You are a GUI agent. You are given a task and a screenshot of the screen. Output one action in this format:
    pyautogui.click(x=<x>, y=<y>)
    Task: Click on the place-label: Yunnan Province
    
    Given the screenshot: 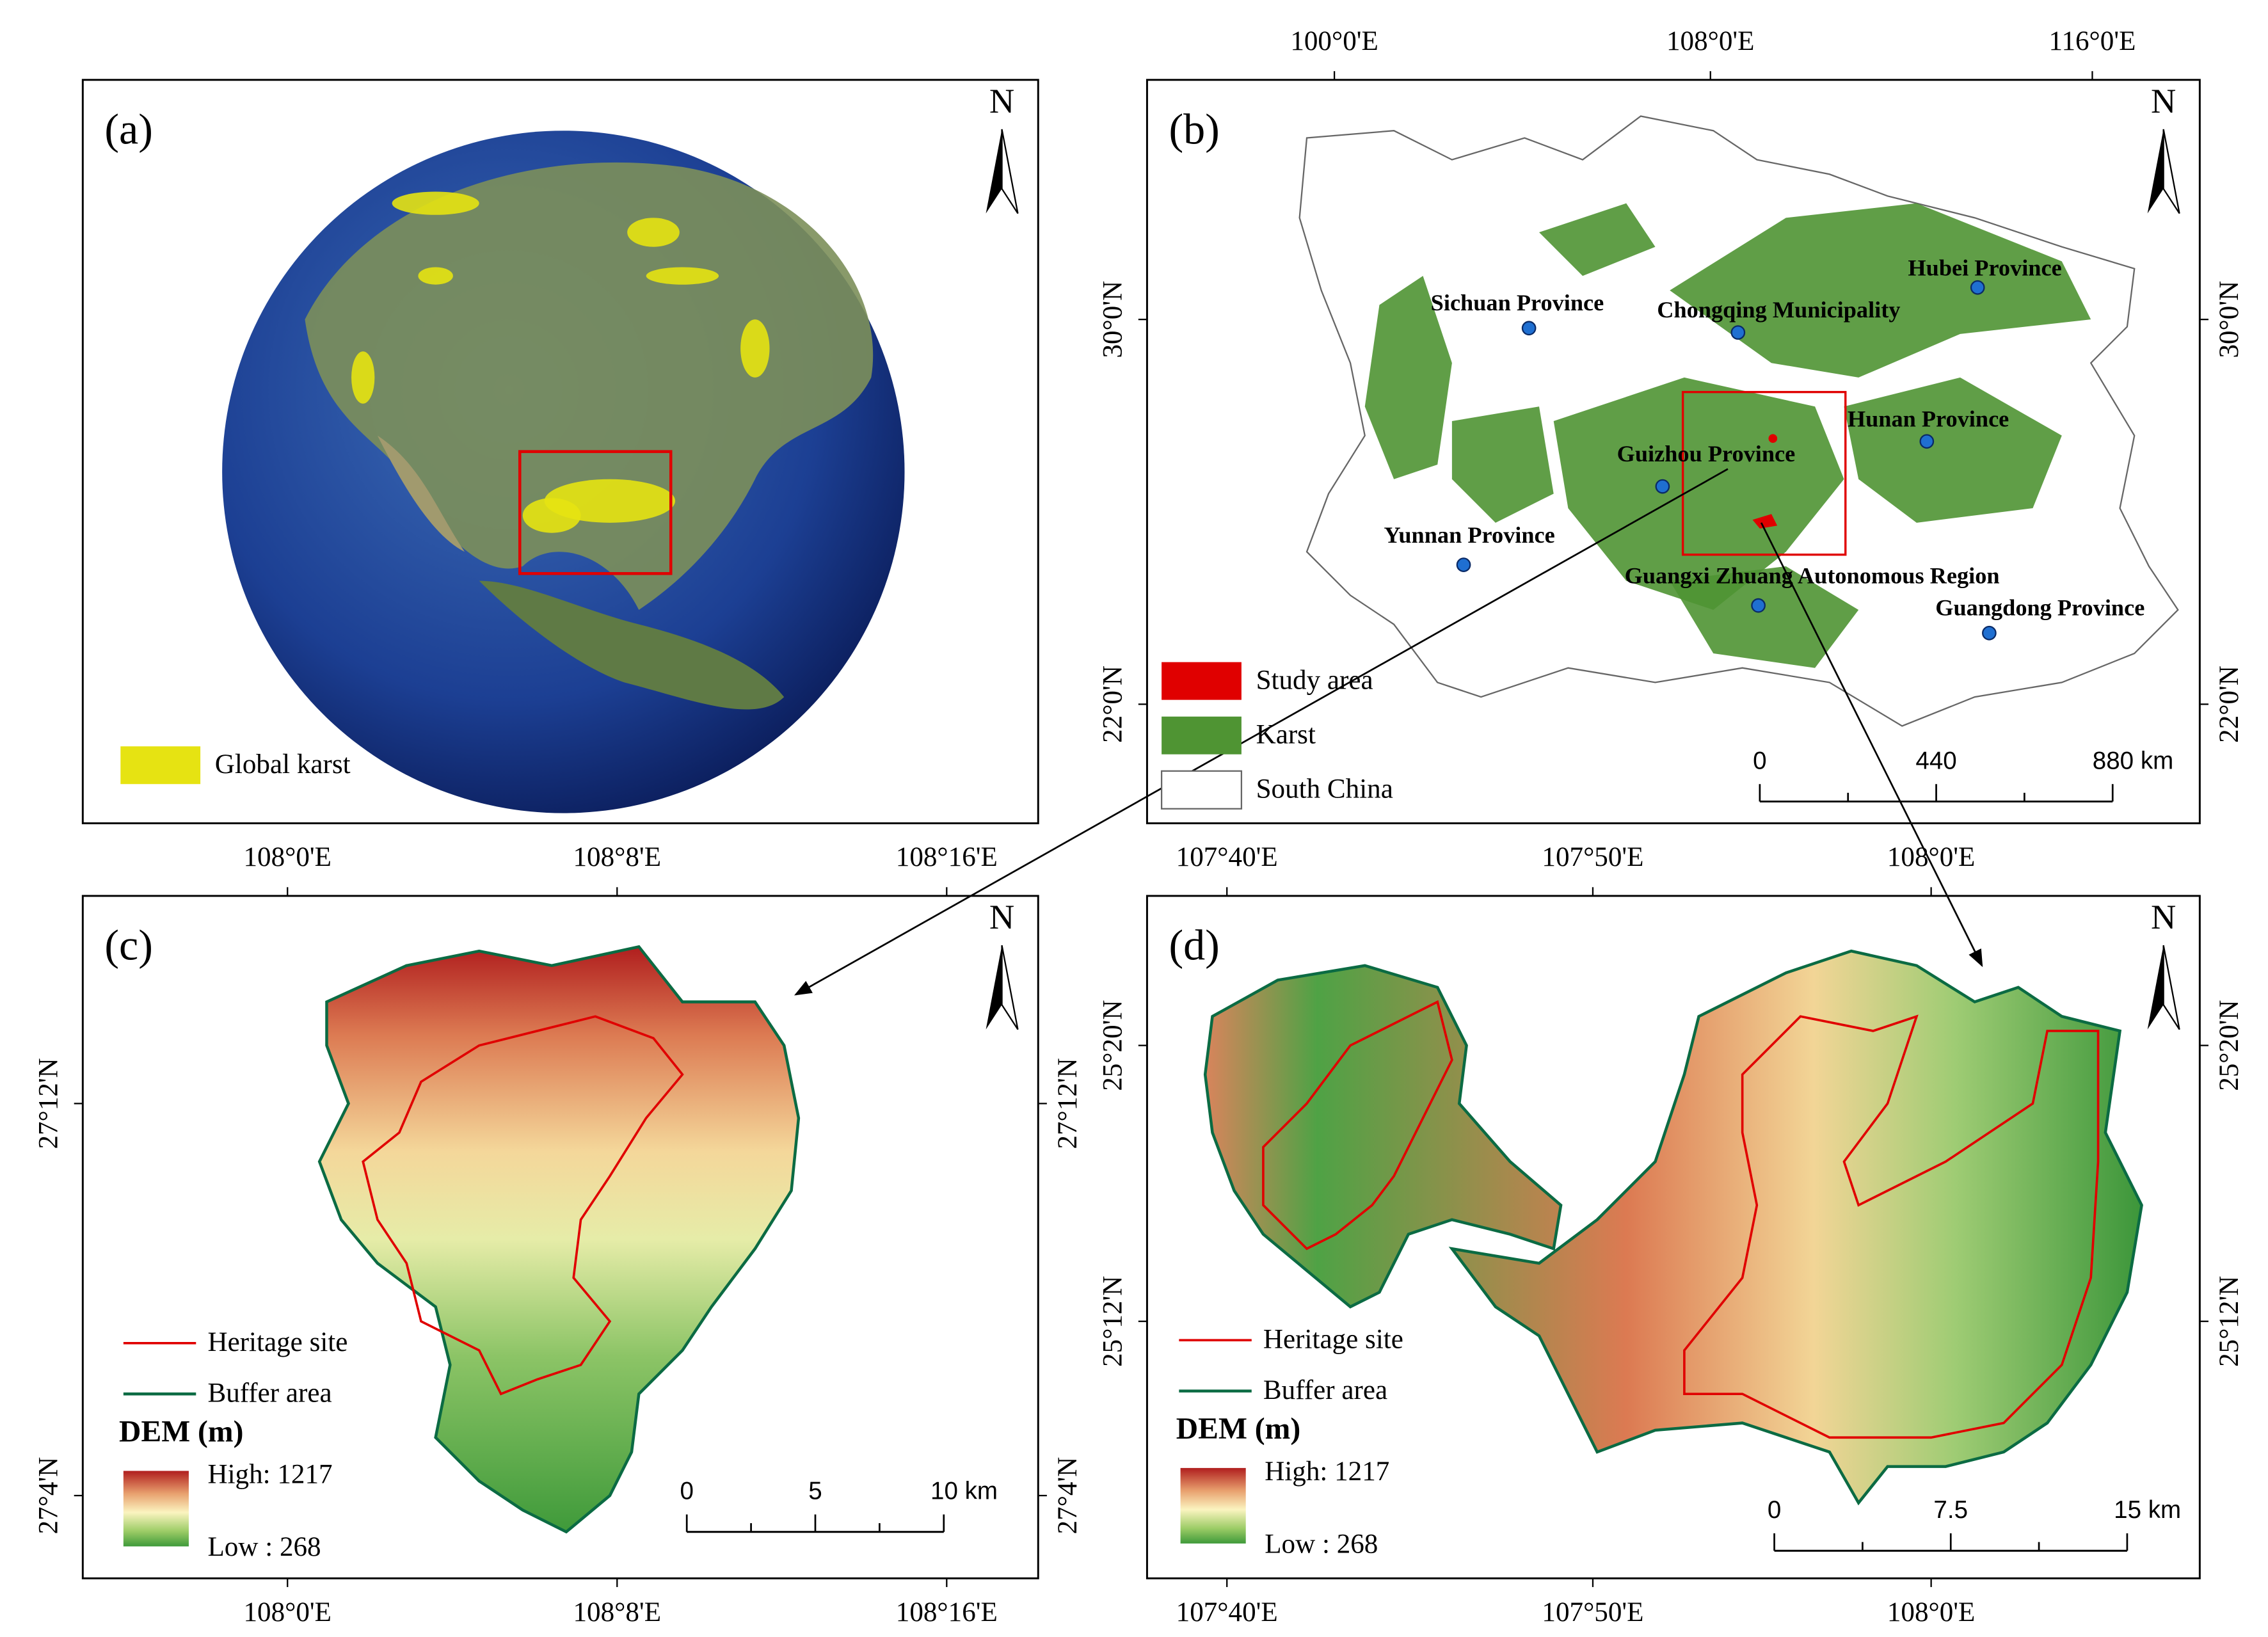 What is the action you would take?
    pyautogui.click(x=1469, y=535)
    